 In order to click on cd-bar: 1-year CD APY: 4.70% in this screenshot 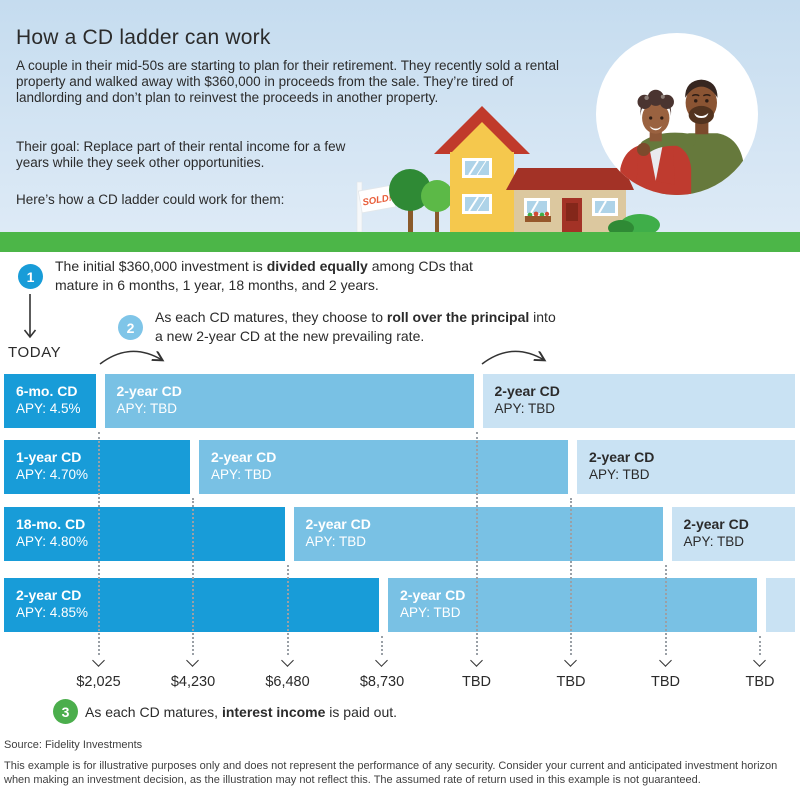, I will do `click(97, 467)`.